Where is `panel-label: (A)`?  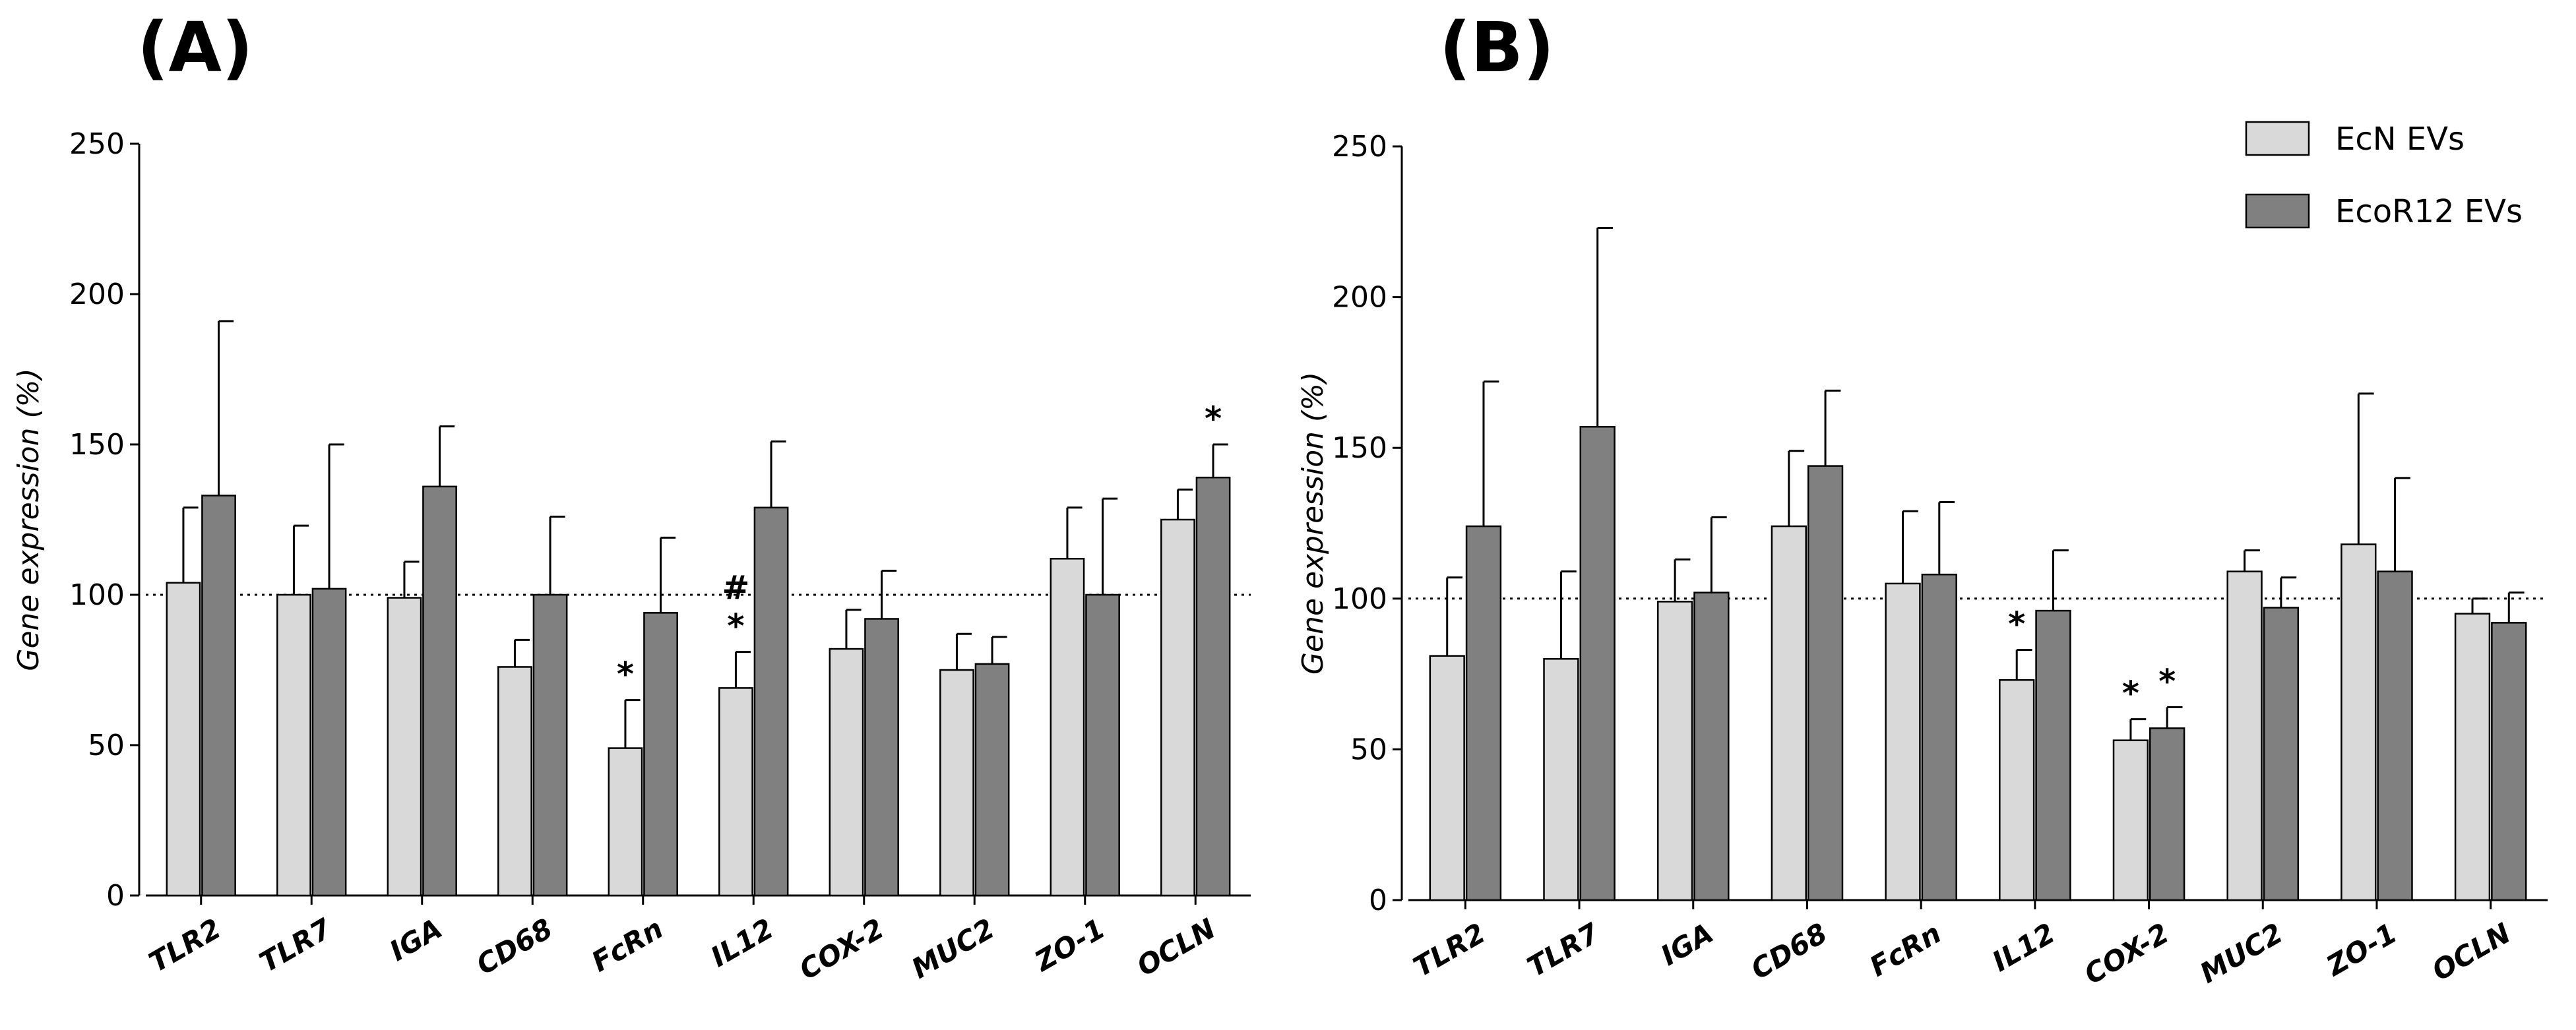 panel-label: (A) is located at coordinates (195, 47).